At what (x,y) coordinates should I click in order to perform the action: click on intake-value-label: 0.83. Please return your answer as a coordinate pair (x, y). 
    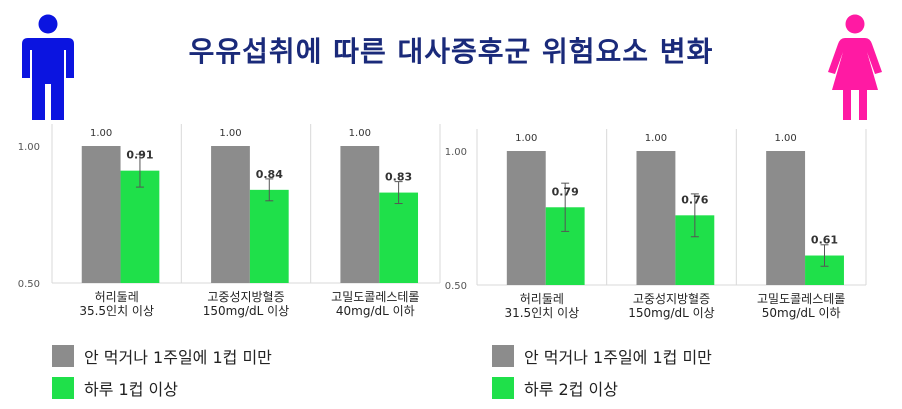
    Looking at the image, I should click on (398, 177).